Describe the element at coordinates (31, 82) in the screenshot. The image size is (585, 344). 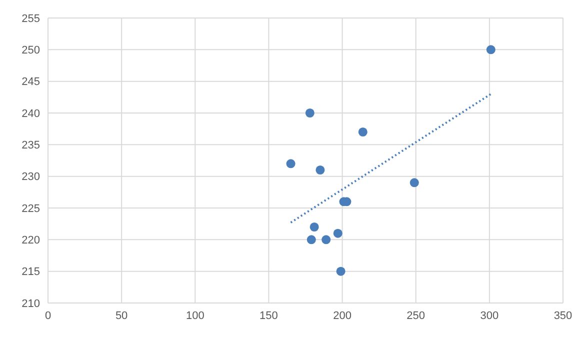
I see `y-tick-label: 245` at that location.